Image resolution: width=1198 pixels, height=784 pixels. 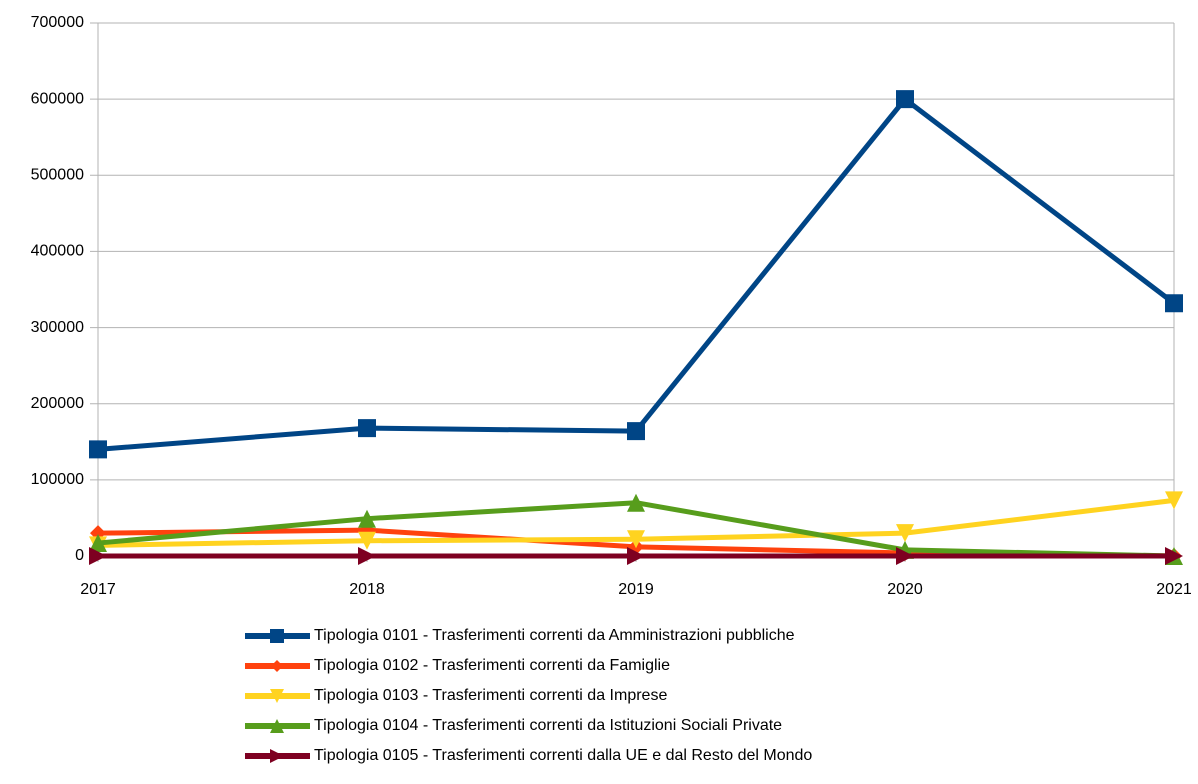 What do you see at coordinates (79, 555) in the screenshot?
I see `y-tick-label: 0` at bounding box center [79, 555].